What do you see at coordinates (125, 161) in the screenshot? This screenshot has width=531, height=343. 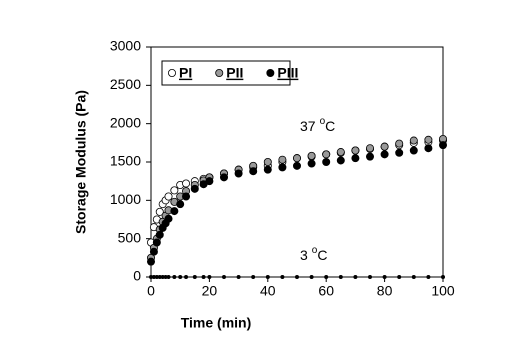 I see `y-tick-label: 1500` at bounding box center [125, 161].